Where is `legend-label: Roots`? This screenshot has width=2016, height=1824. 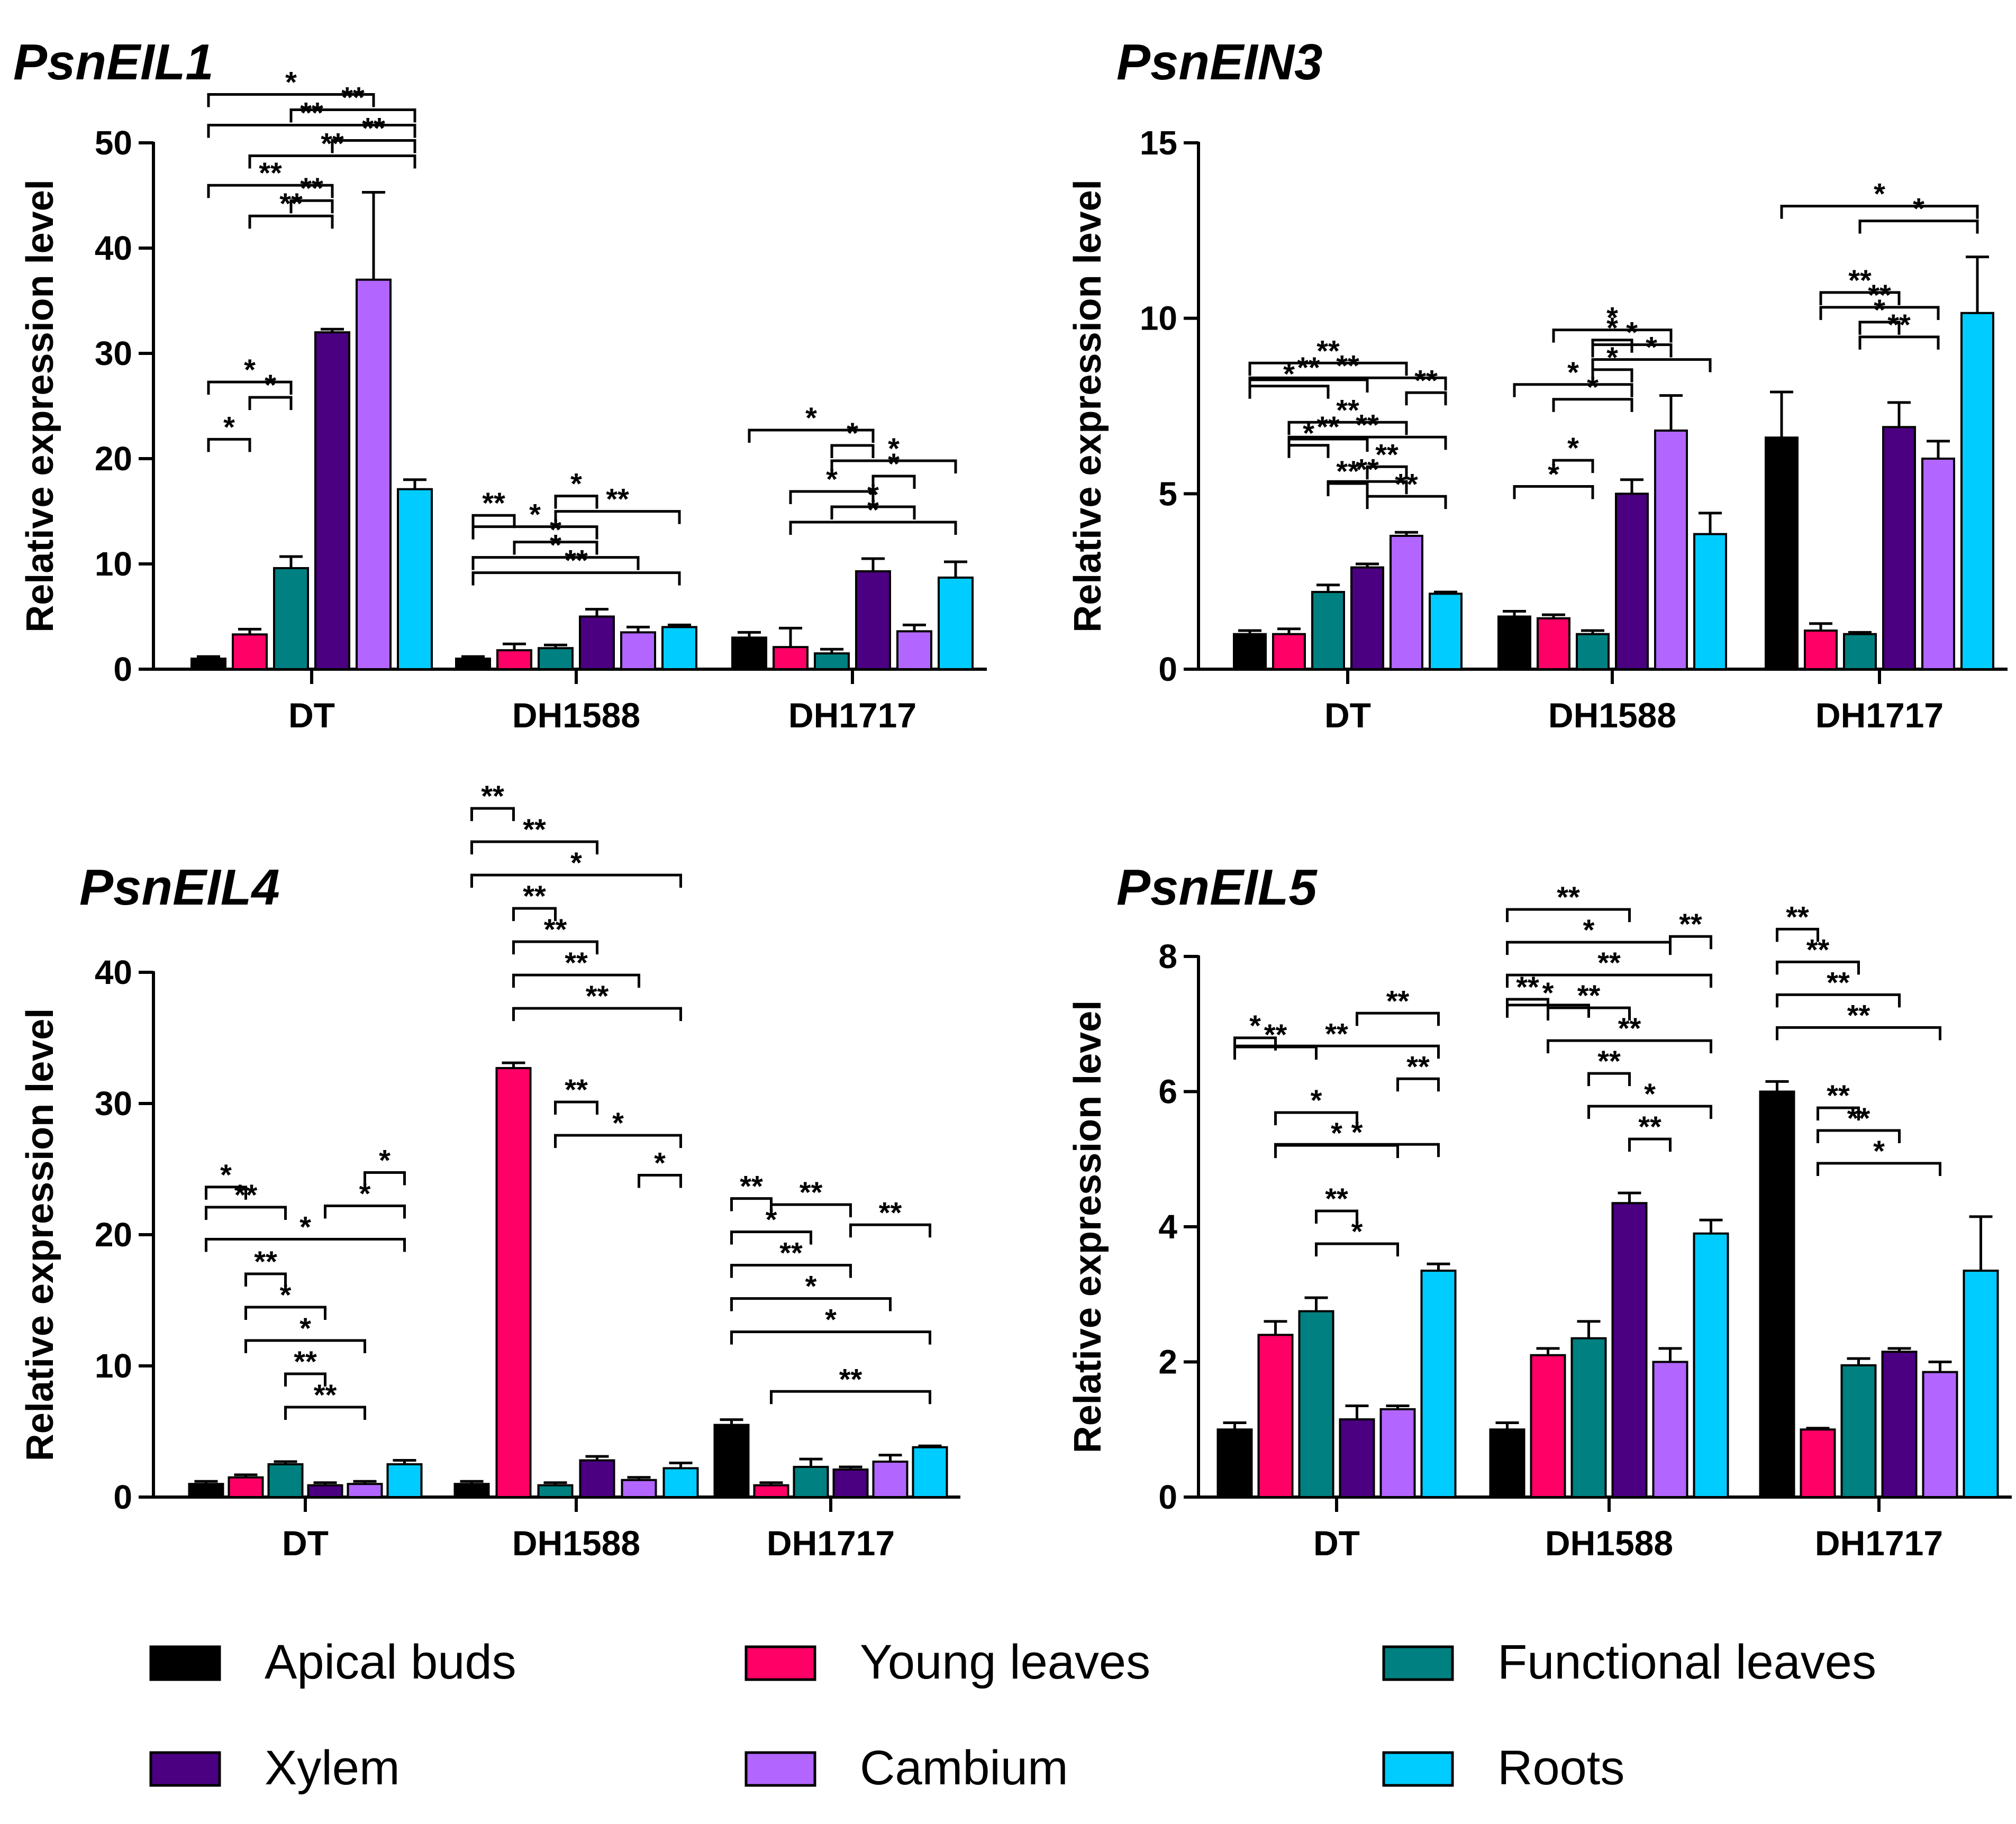
legend-label: Roots is located at coordinates (1560, 1768).